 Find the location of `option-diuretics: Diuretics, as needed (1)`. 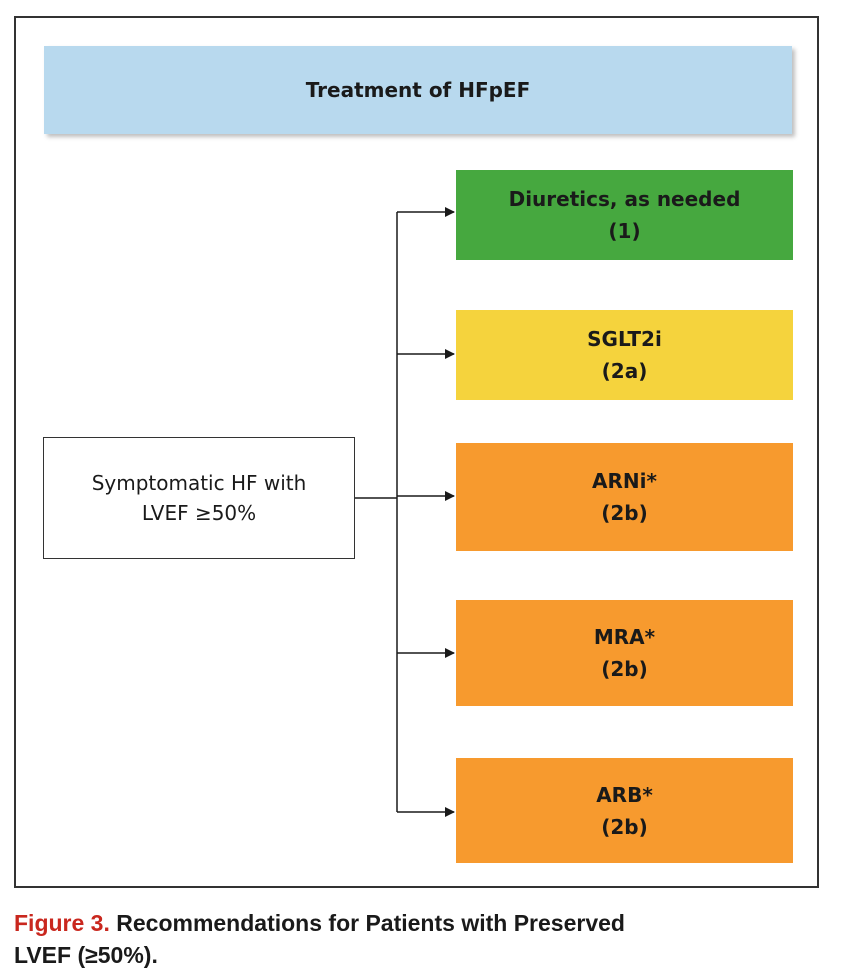

option-diuretics: Diuretics, as needed (1) is located at coordinates (624, 215).